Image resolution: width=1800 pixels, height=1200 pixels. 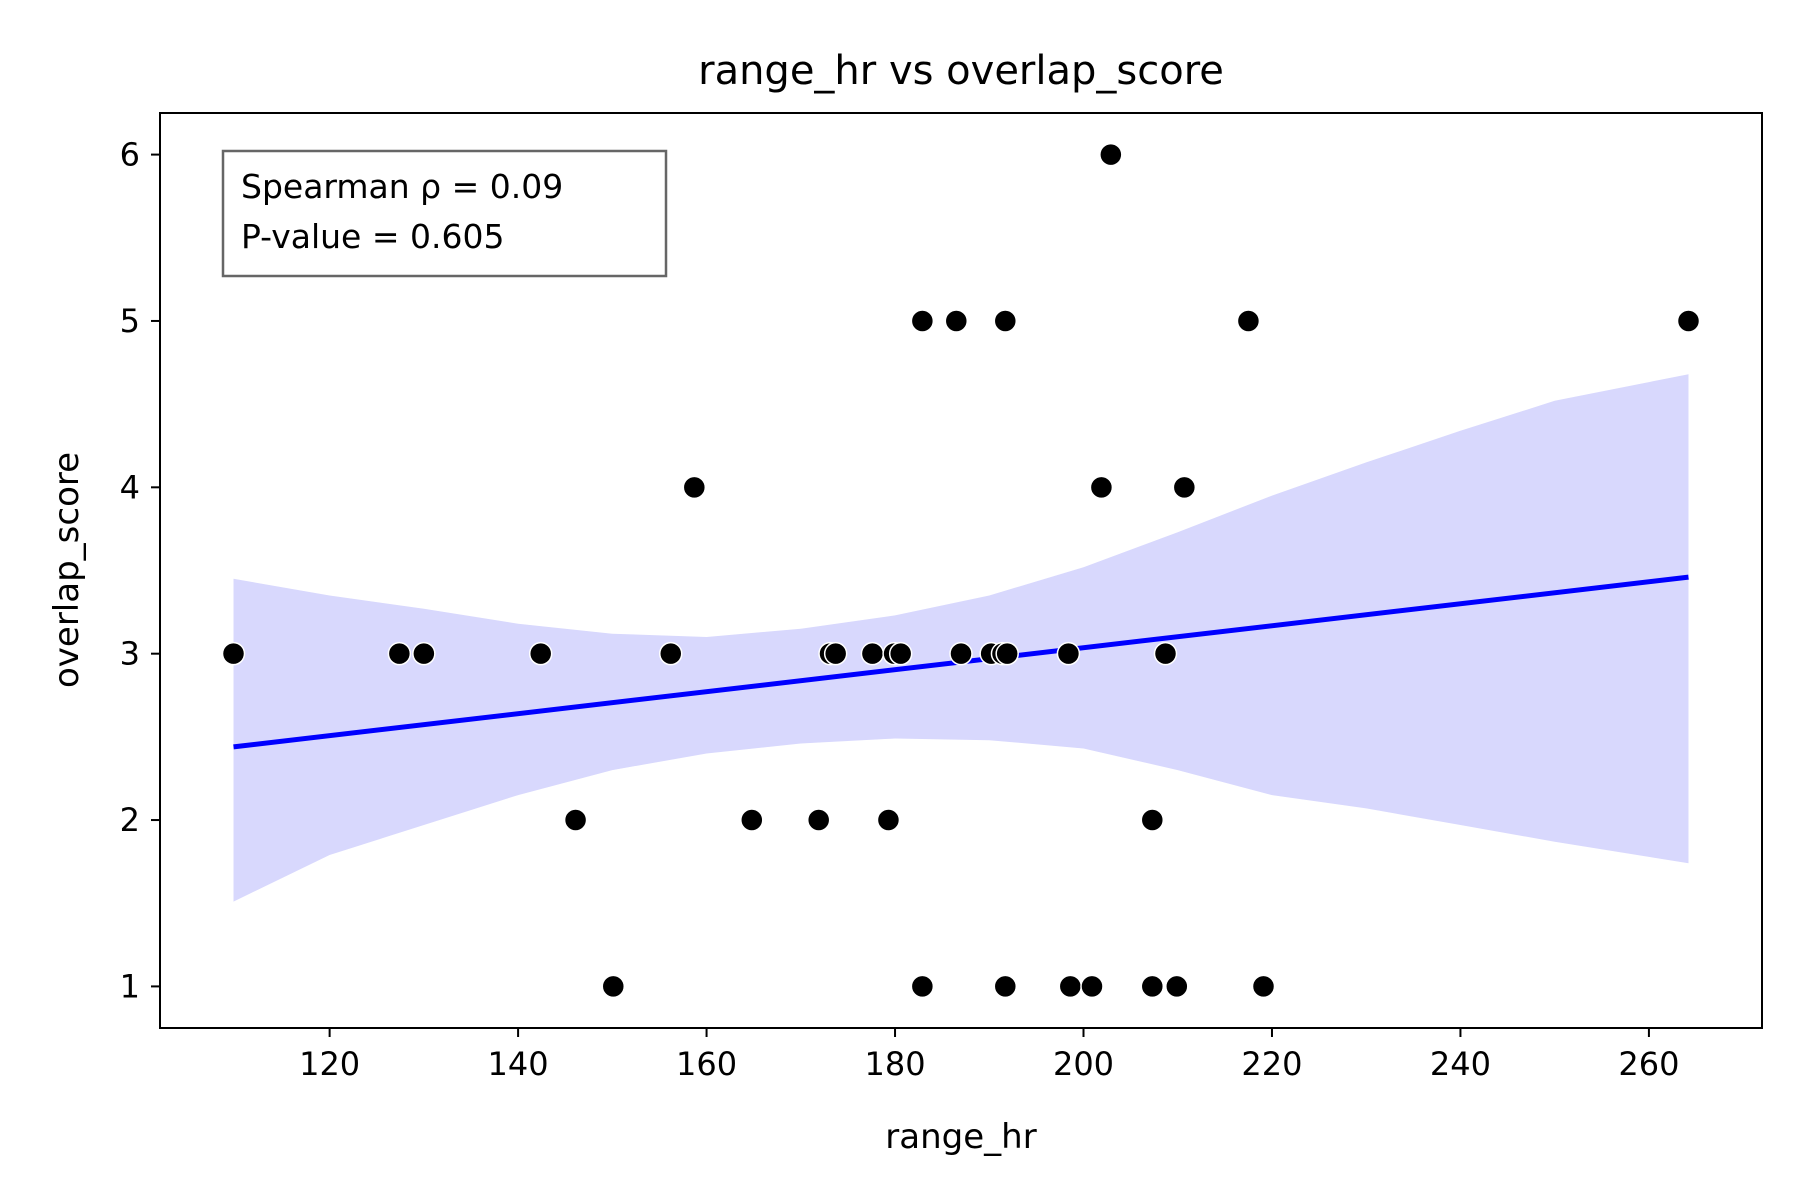 I want to click on x-tick-label: 140, so click(x=518, y=1064).